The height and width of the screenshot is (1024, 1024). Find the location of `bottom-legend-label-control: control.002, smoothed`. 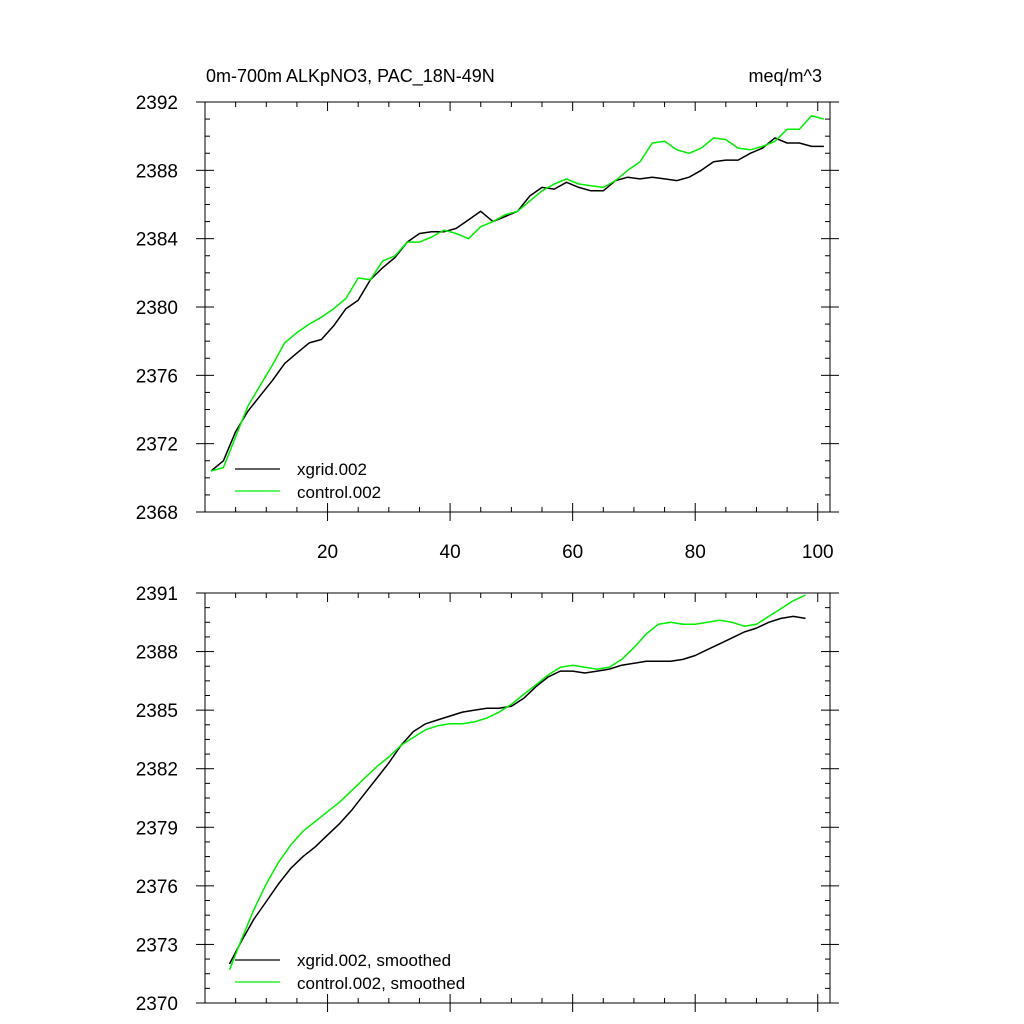

bottom-legend-label-control: control.002, smoothed is located at coordinates (381, 983).